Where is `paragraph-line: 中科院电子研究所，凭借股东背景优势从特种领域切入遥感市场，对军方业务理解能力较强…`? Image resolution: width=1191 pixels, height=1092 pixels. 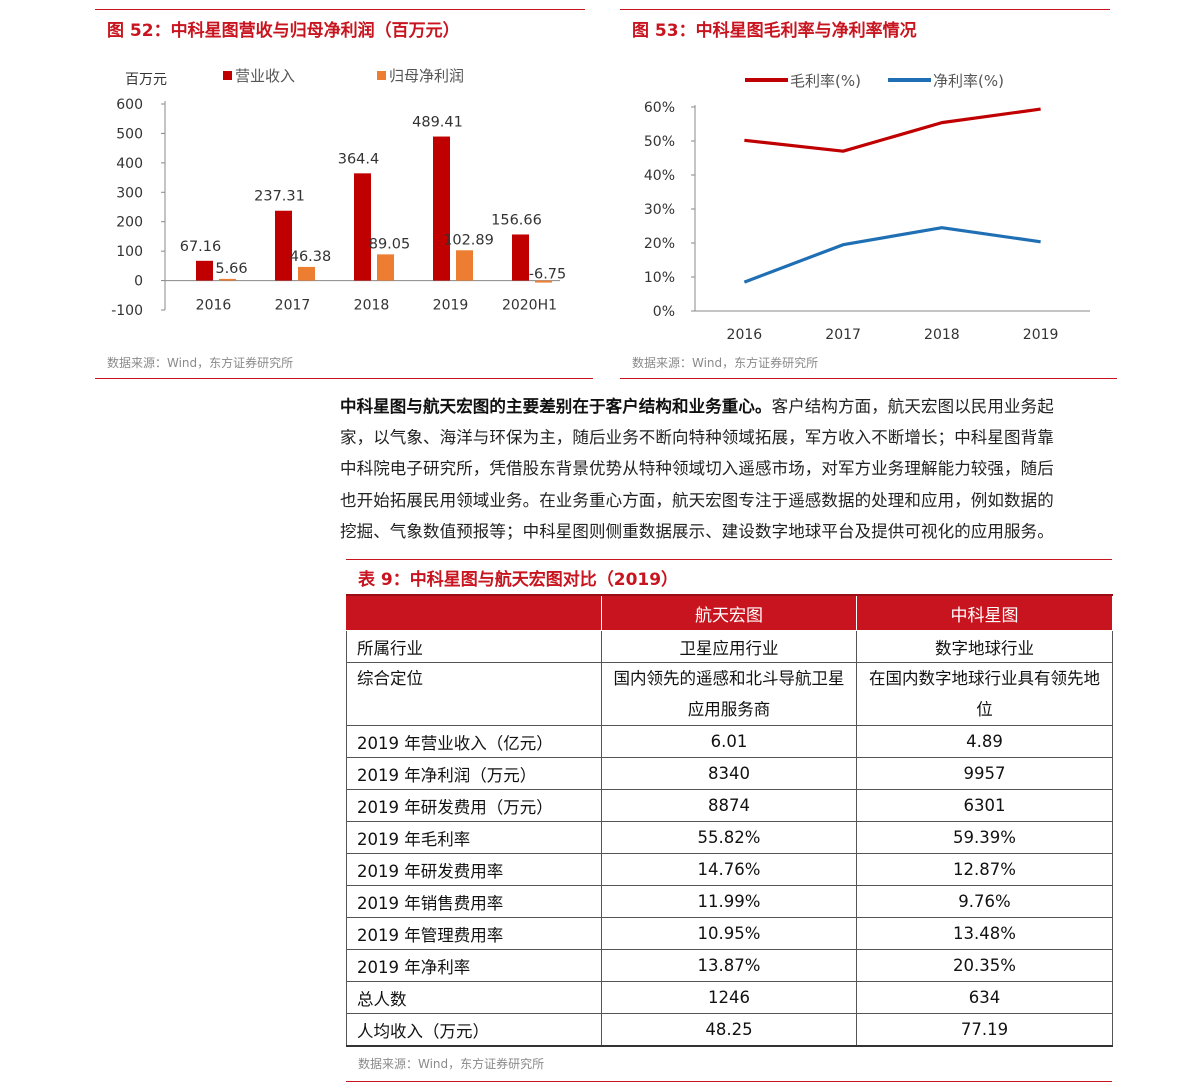 paragraph-line: 中科院电子研究所，凭借股东背景优势从特种领域切入遥感市场，对军方业务理解能力较强… is located at coordinates (725, 468).